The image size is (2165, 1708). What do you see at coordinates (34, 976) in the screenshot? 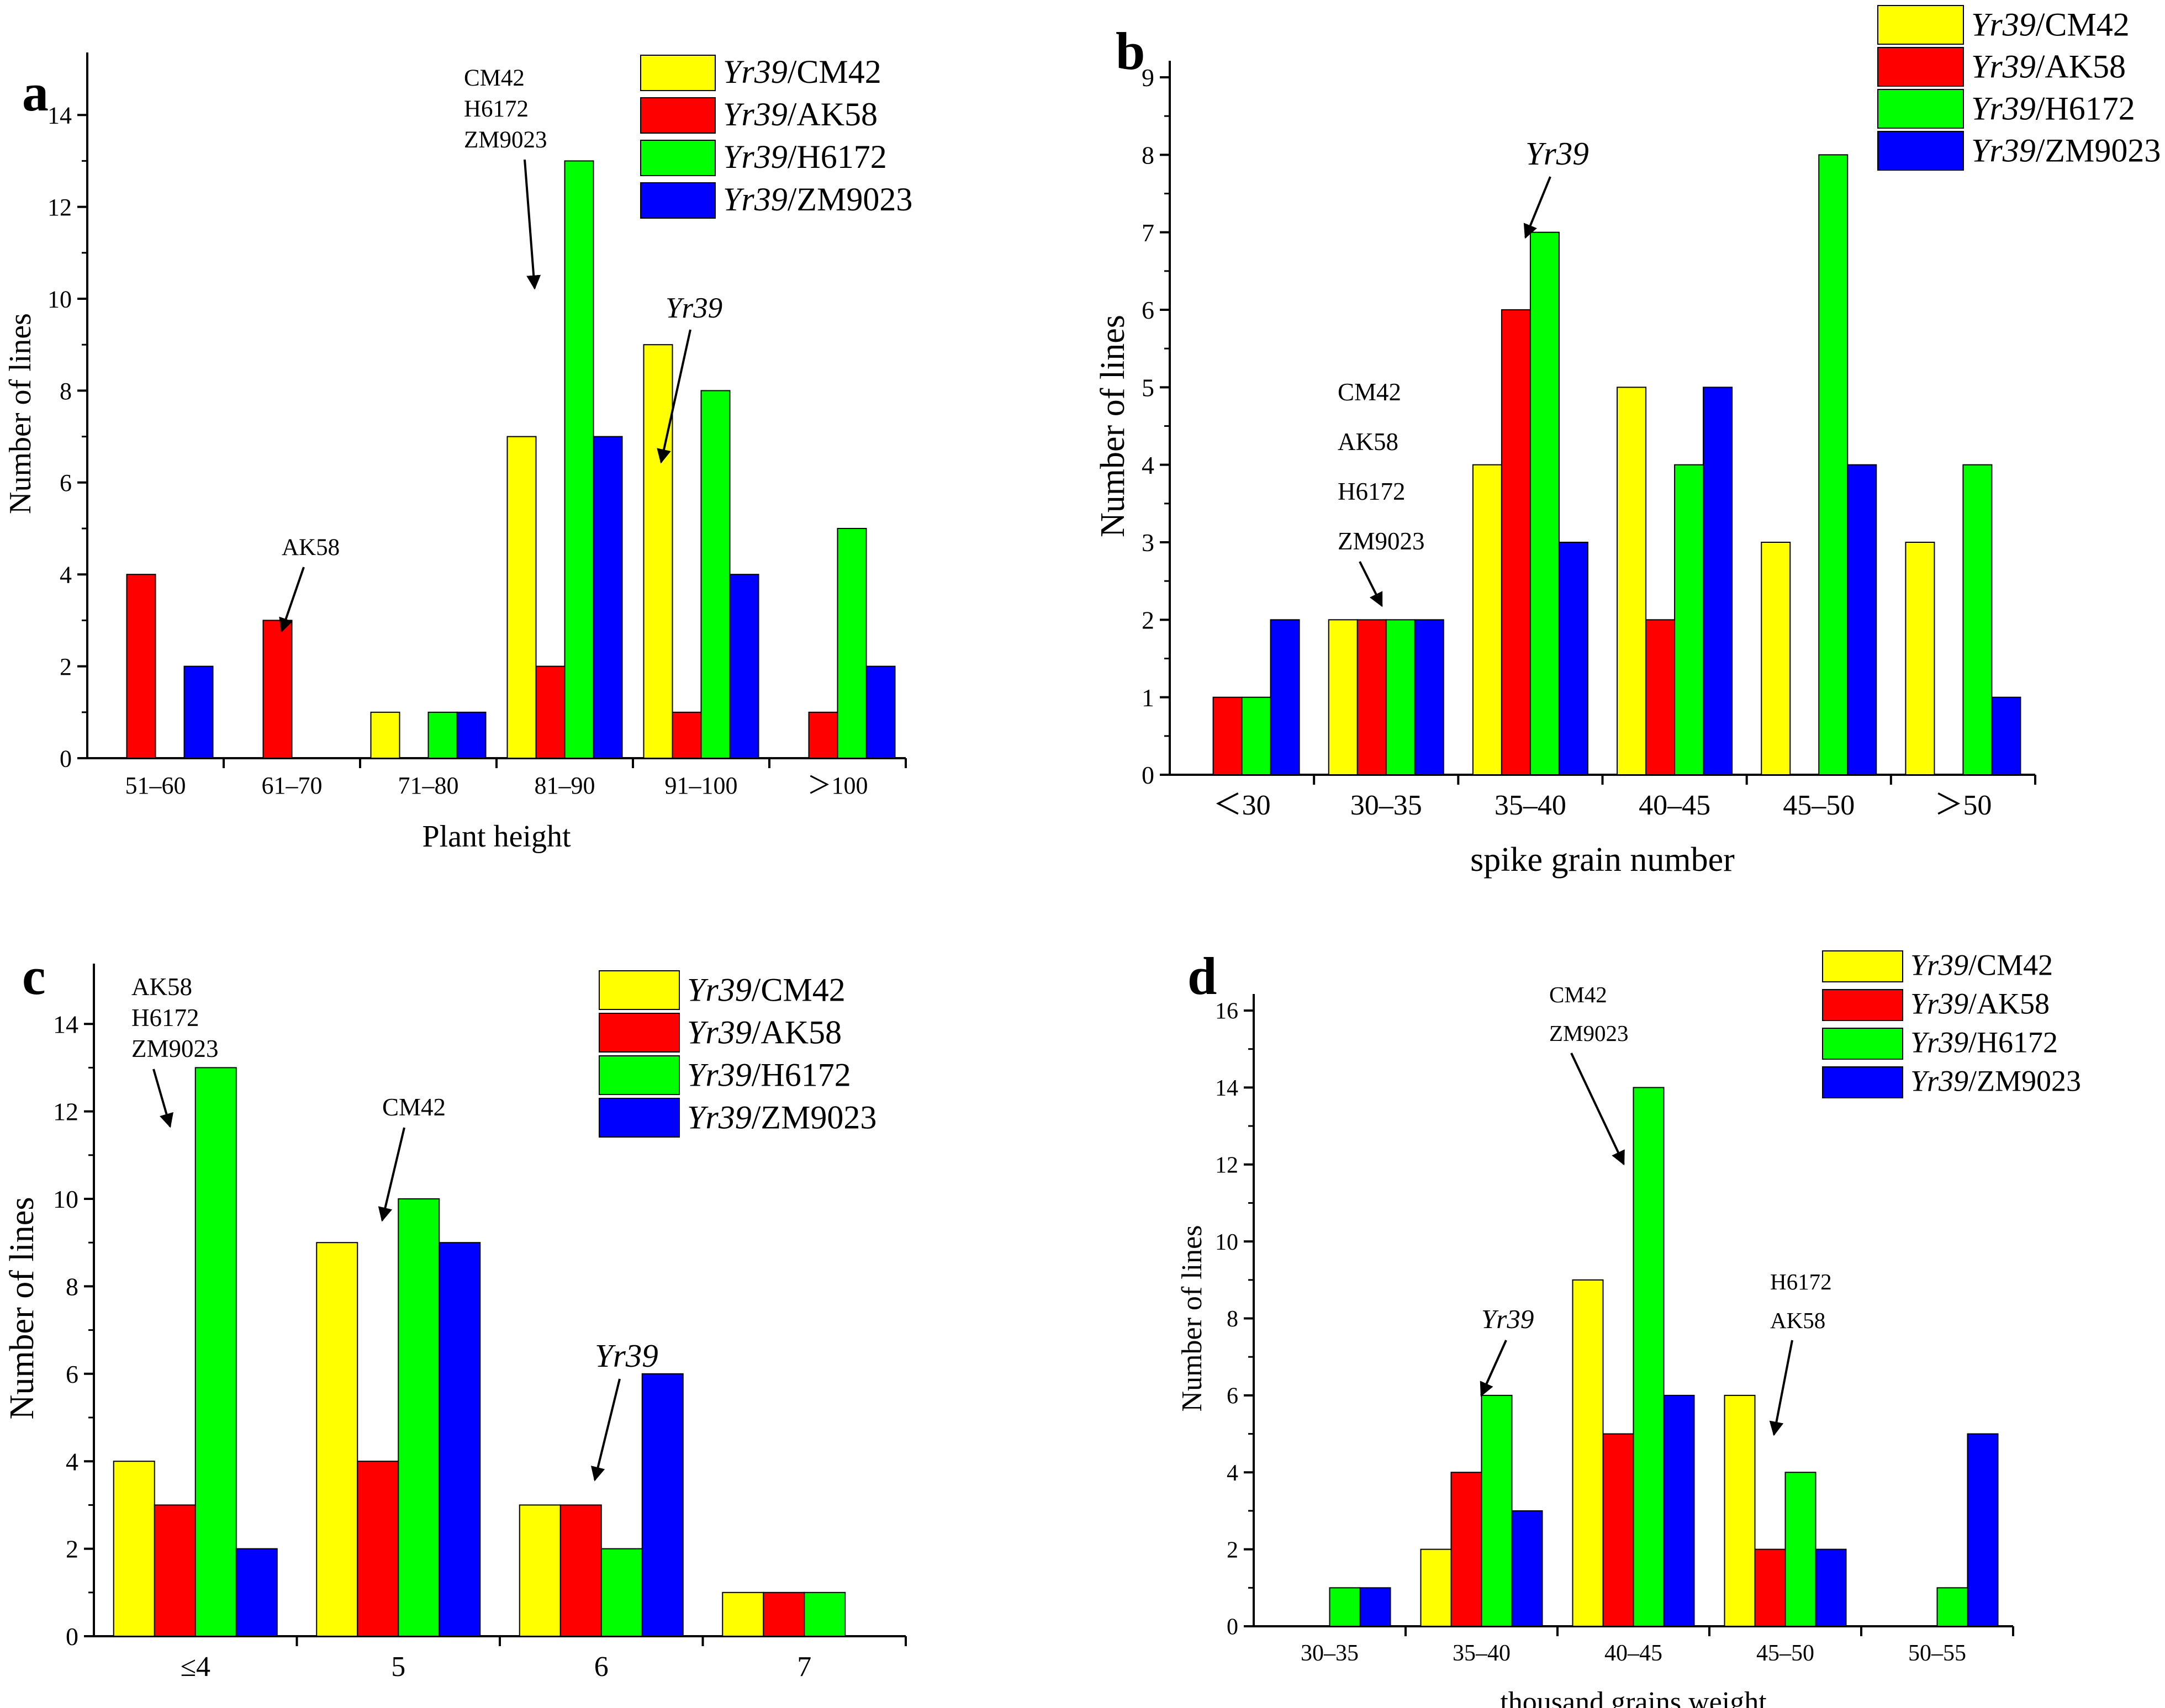
I see `panel-label: c` at bounding box center [34, 976].